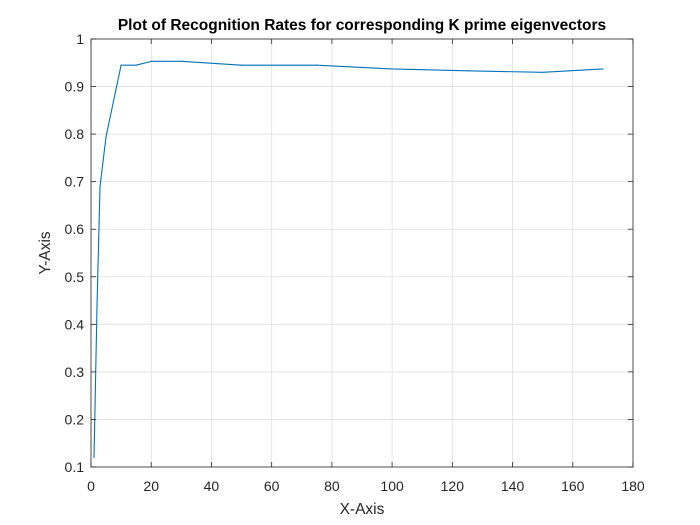 The width and height of the screenshot is (700, 525). I want to click on x-tick-label: 100, so click(392, 486).